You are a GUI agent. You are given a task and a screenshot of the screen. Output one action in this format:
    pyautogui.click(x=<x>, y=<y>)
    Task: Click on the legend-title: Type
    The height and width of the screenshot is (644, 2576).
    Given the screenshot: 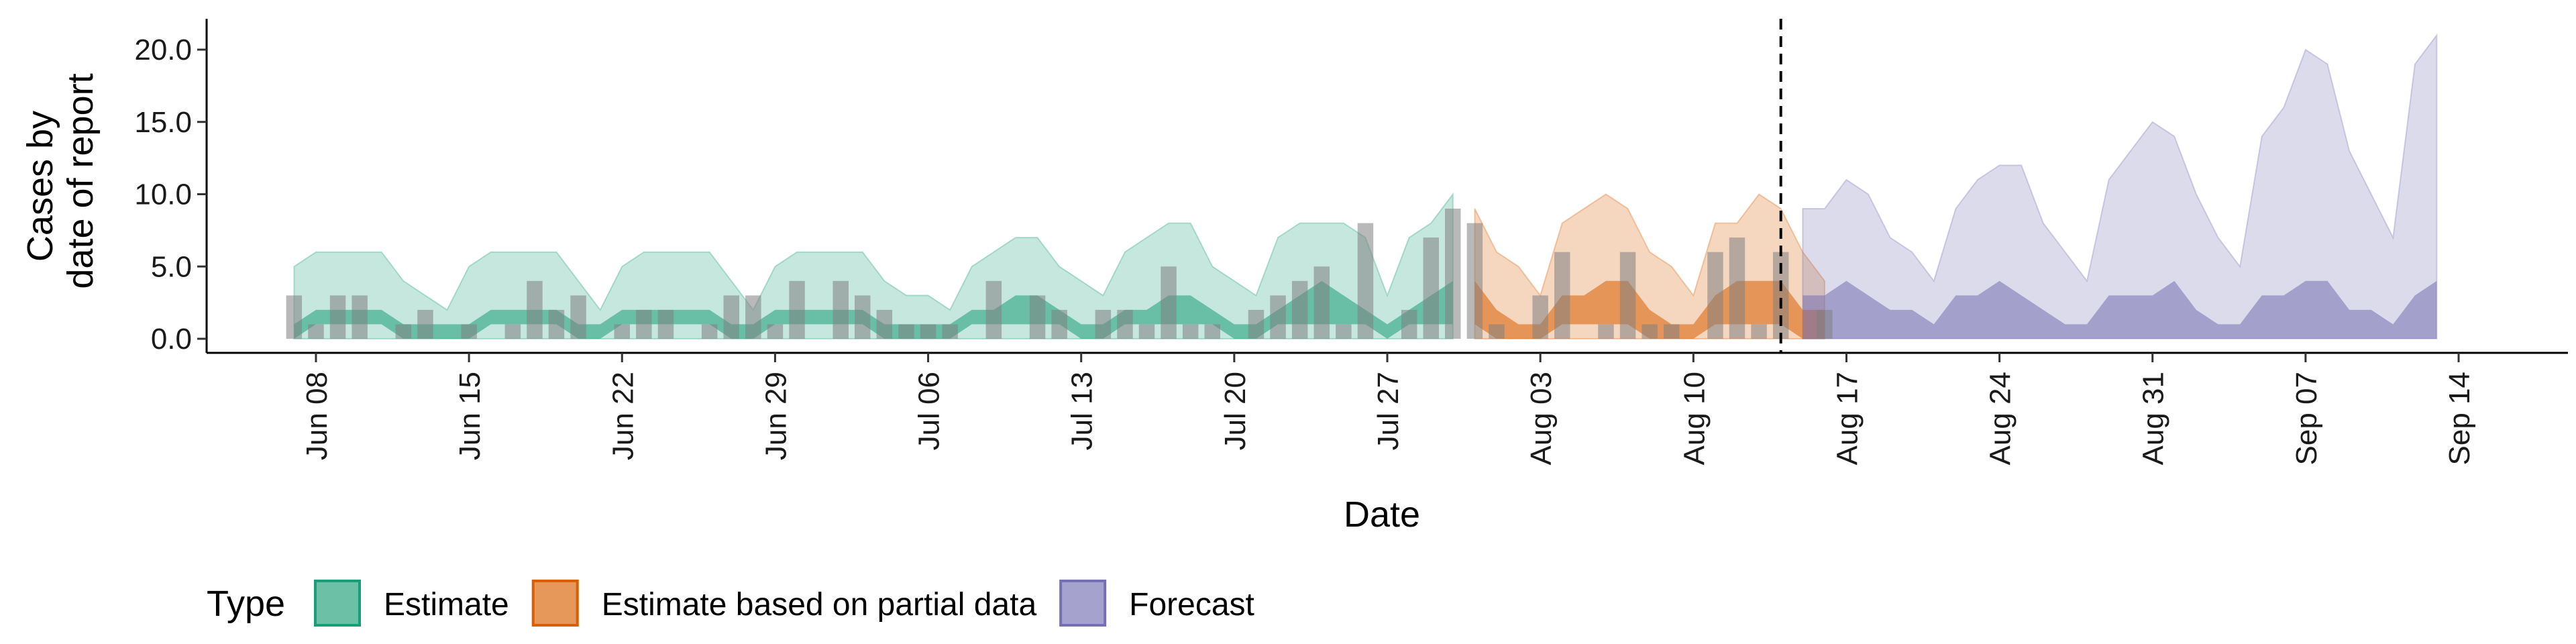 What is the action you would take?
    pyautogui.click(x=246, y=604)
    